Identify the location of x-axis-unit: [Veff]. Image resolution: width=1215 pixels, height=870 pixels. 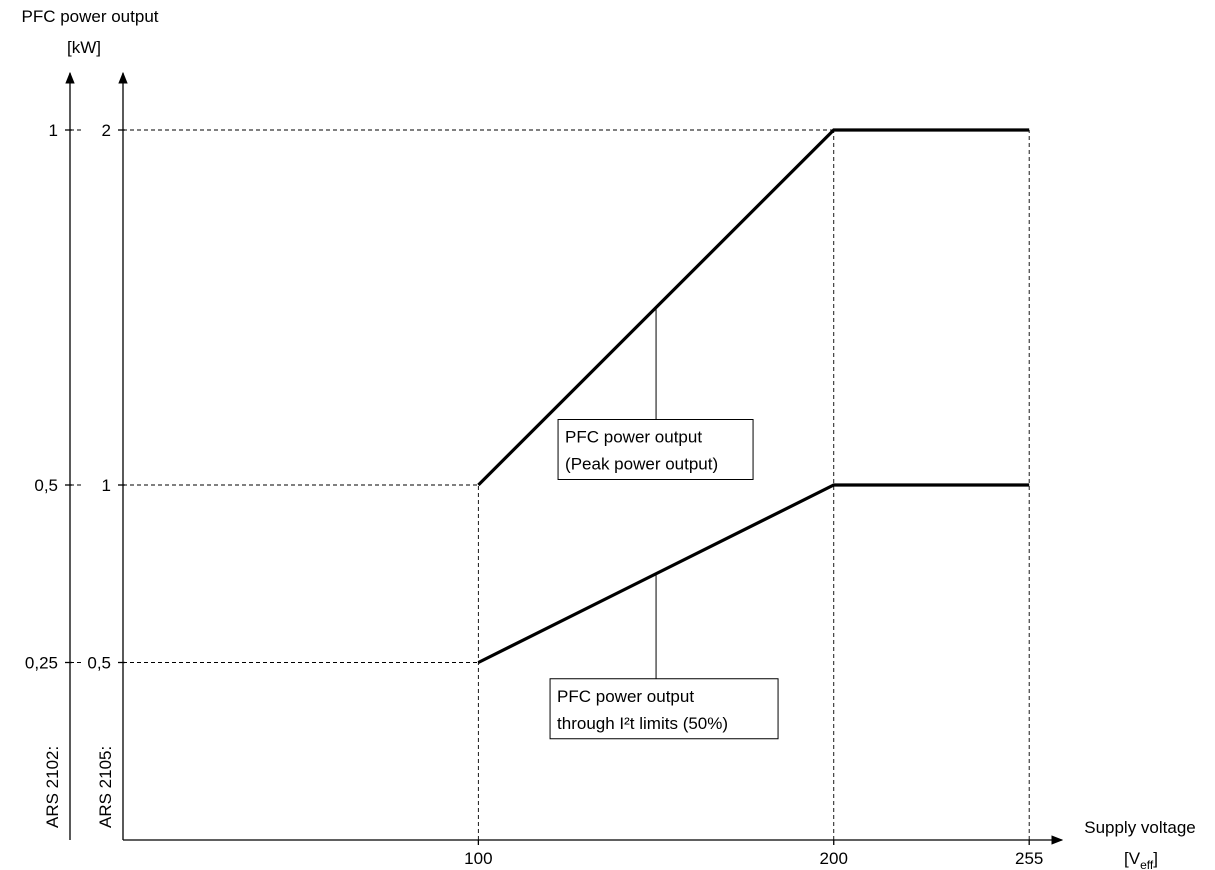
(1141, 859).